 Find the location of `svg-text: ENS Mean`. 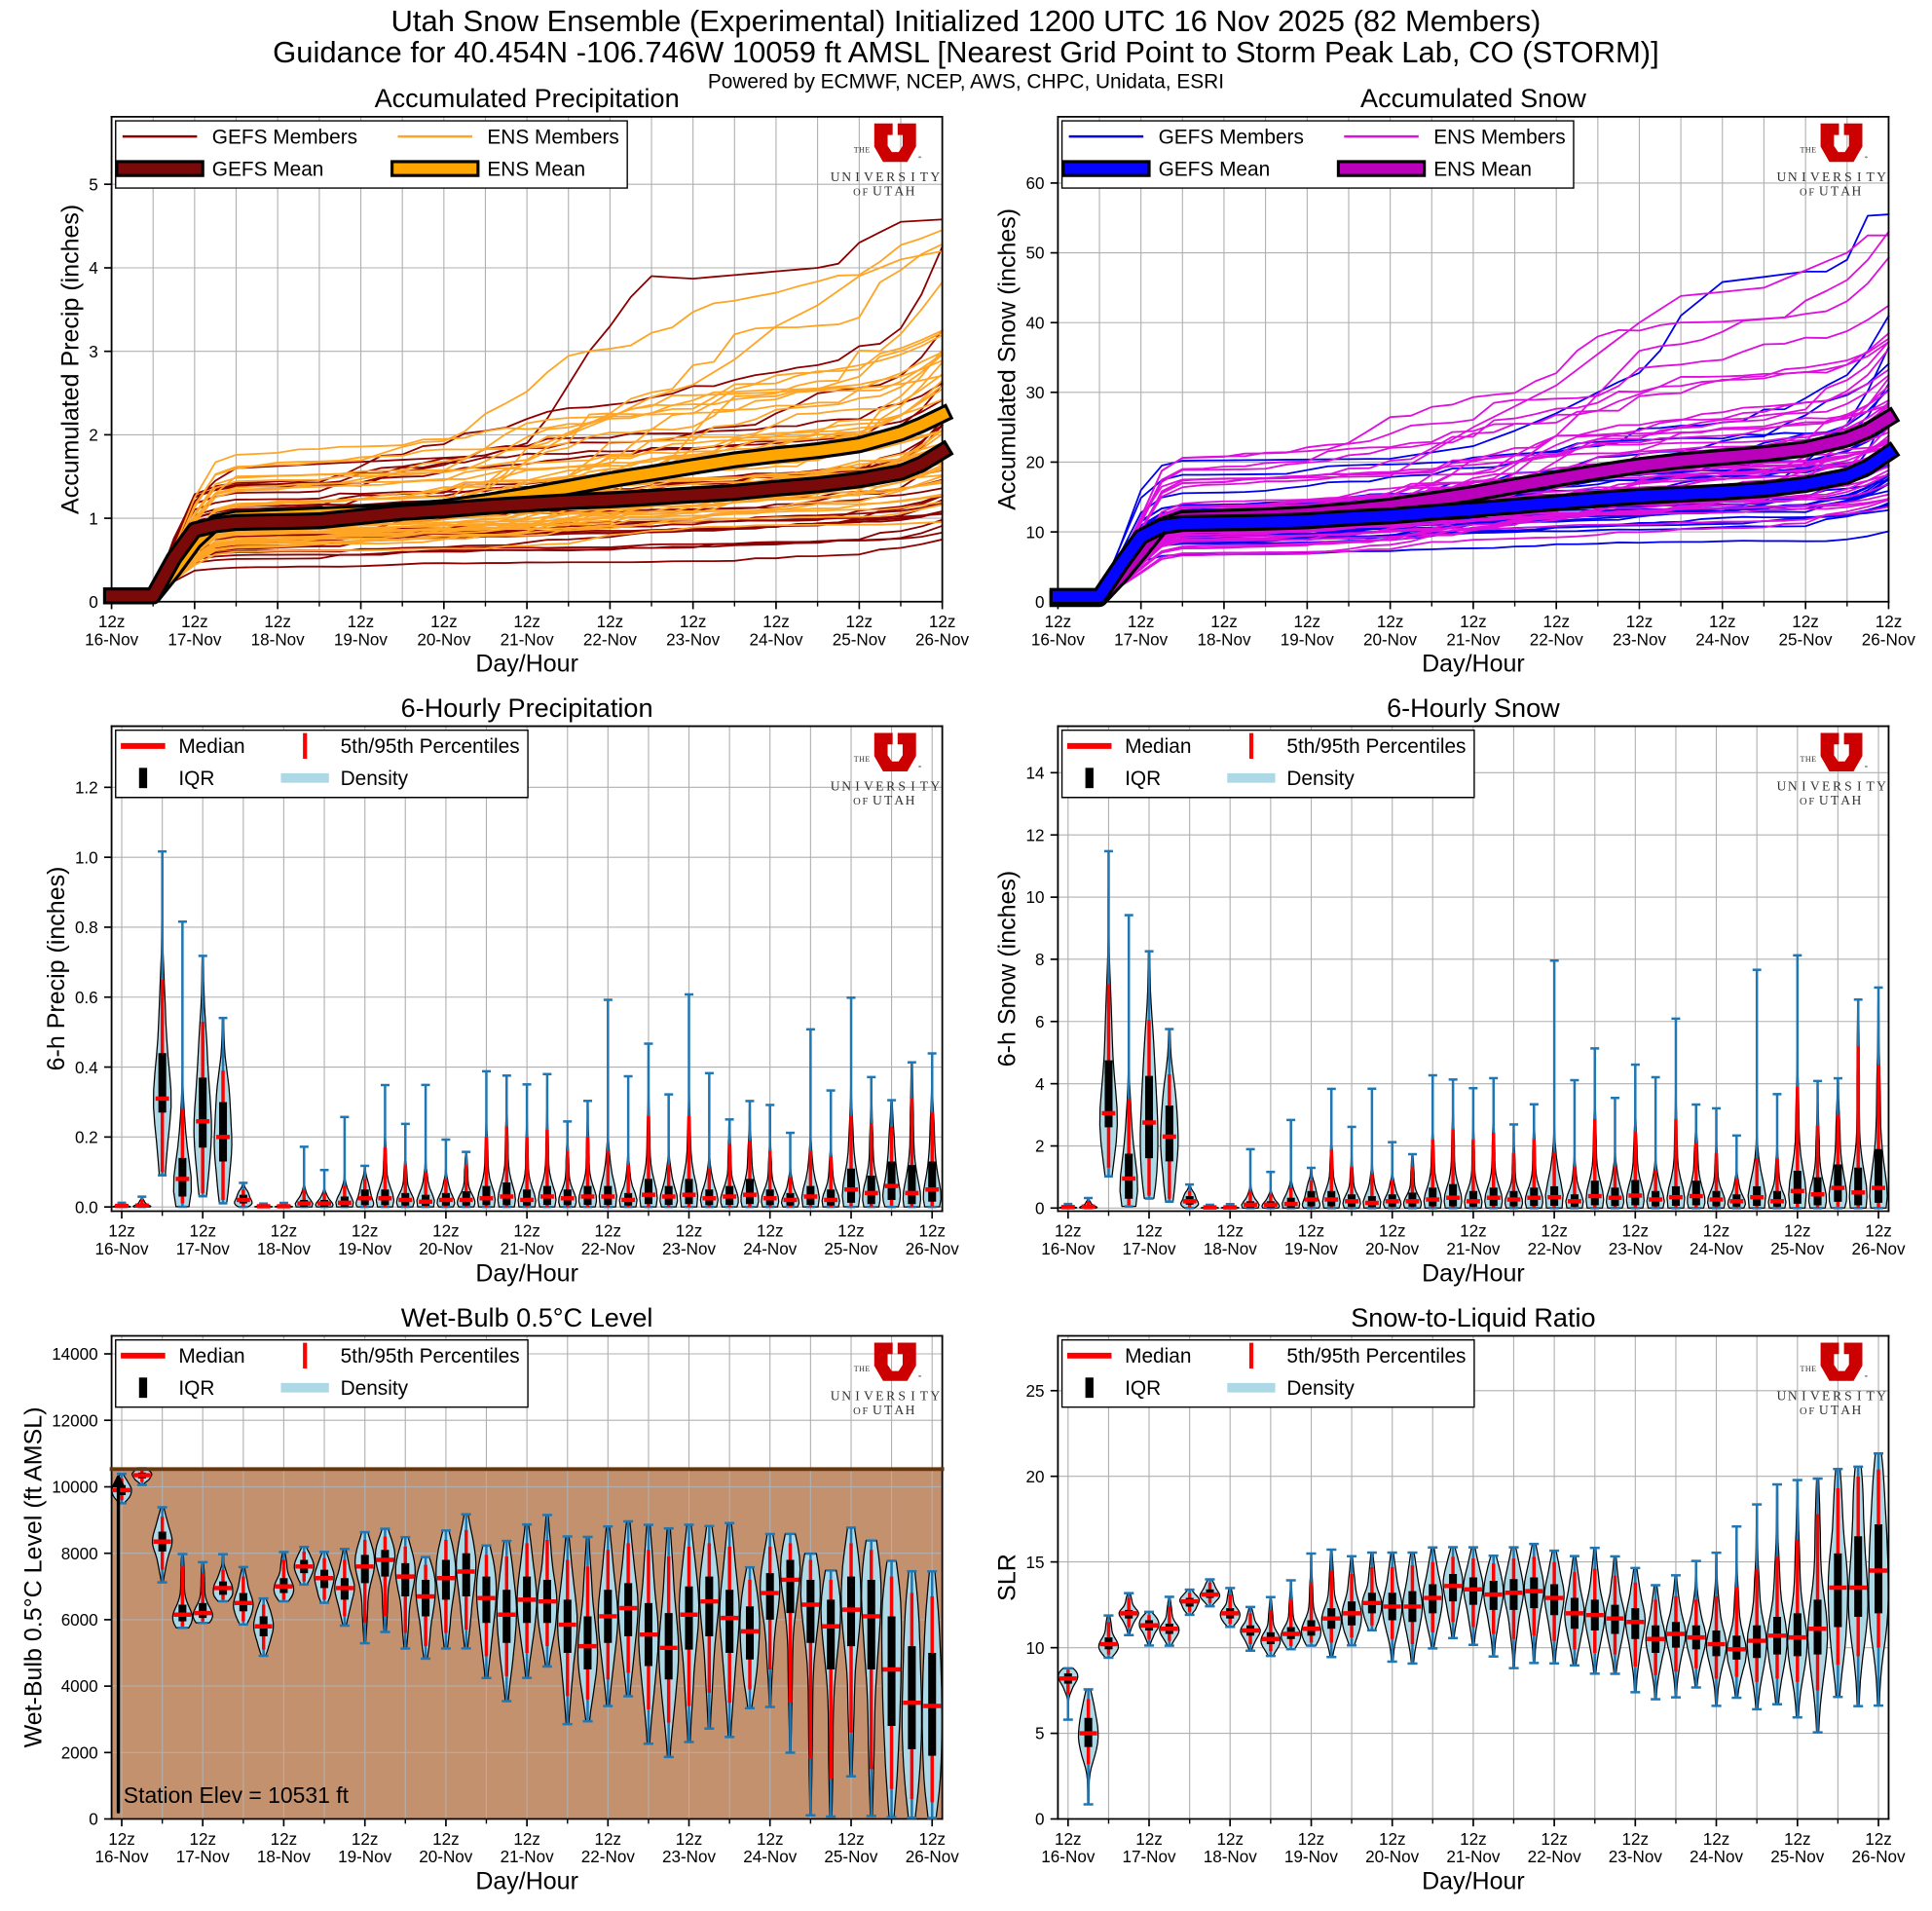

svg-text: ENS Mean is located at coordinates (536, 169).